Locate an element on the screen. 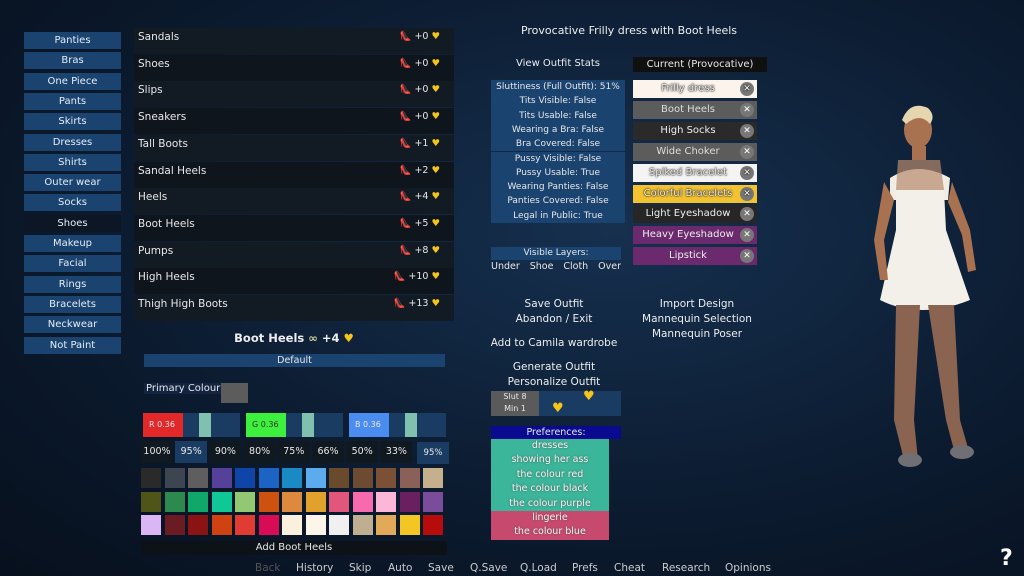  category-shirts: Shirts is located at coordinates (72, 162).